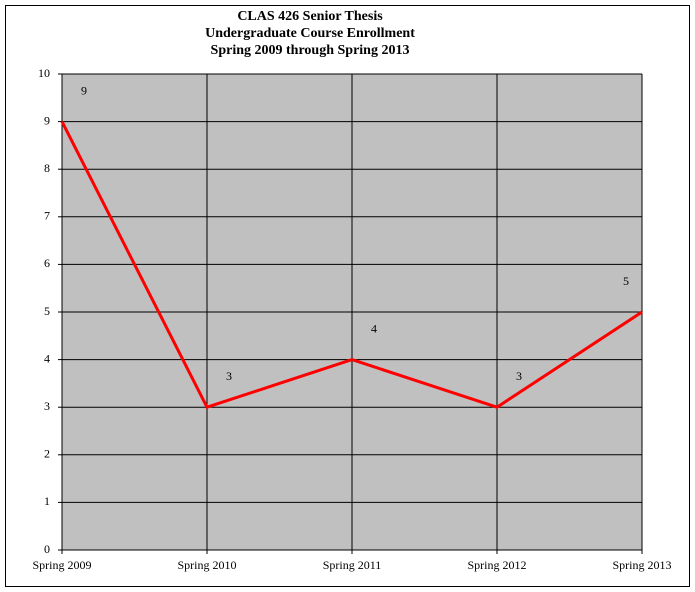 Image resolution: width=695 pixels, height=592 pixels. Describe the element at coordinates (47, 549) in the screenshot. I see `y-tick-label: 0` at that location.